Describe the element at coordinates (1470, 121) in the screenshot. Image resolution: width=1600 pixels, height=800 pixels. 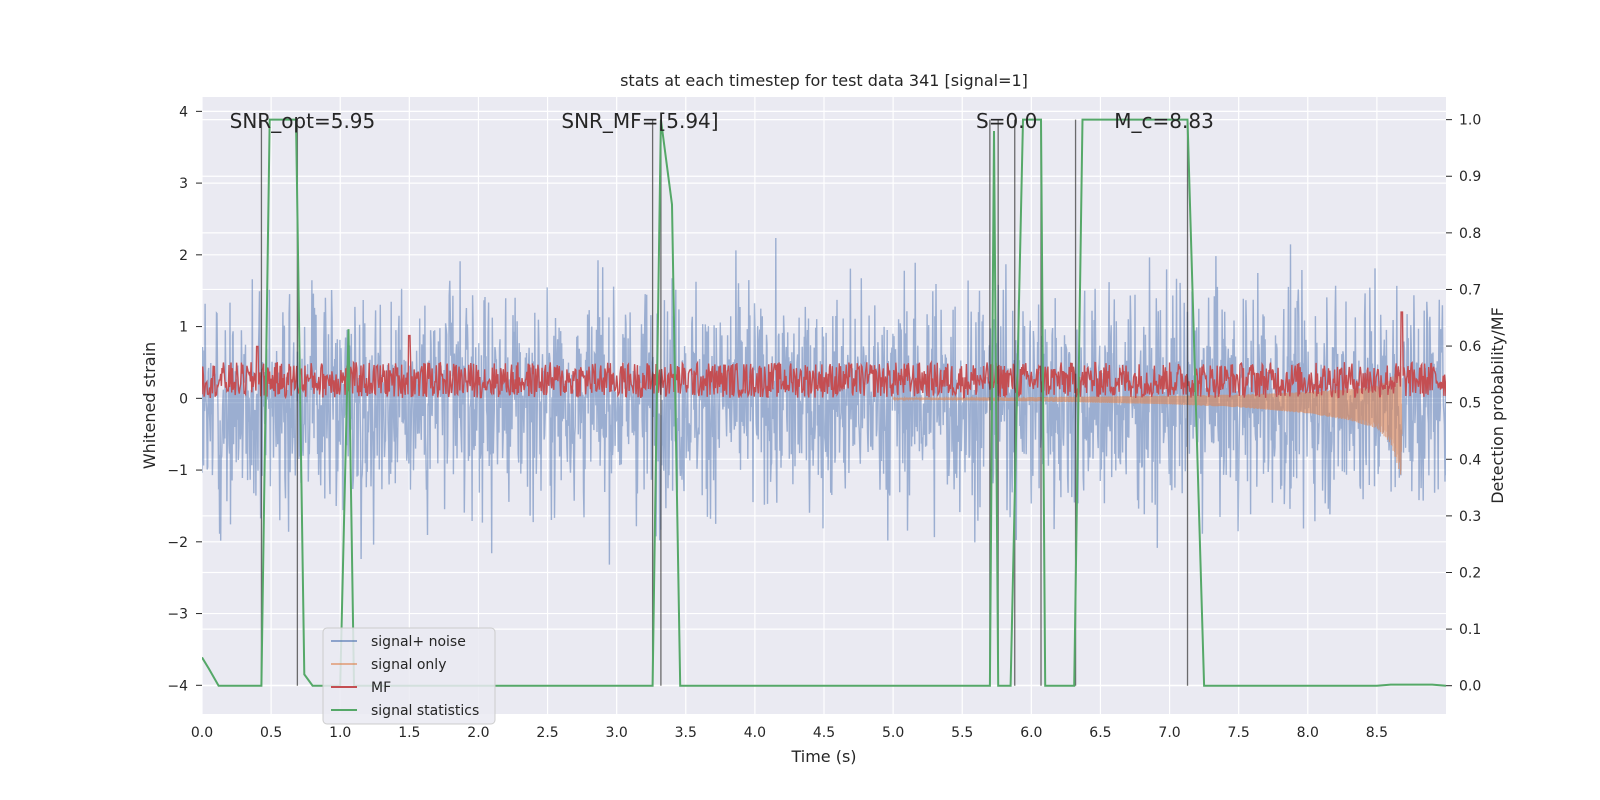
I see `y2-tick-label: 1.0` at that location.